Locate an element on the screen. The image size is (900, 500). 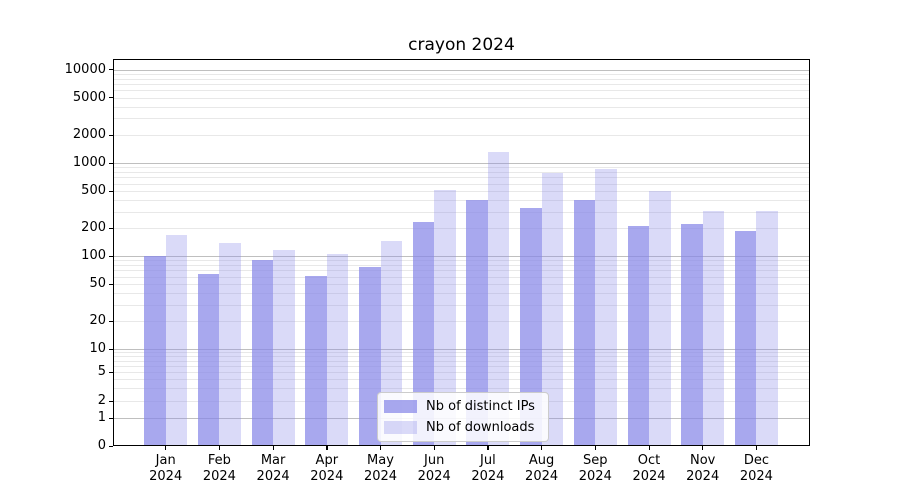
x-tick-label: May 2024 is located at coordinates (381, 469).